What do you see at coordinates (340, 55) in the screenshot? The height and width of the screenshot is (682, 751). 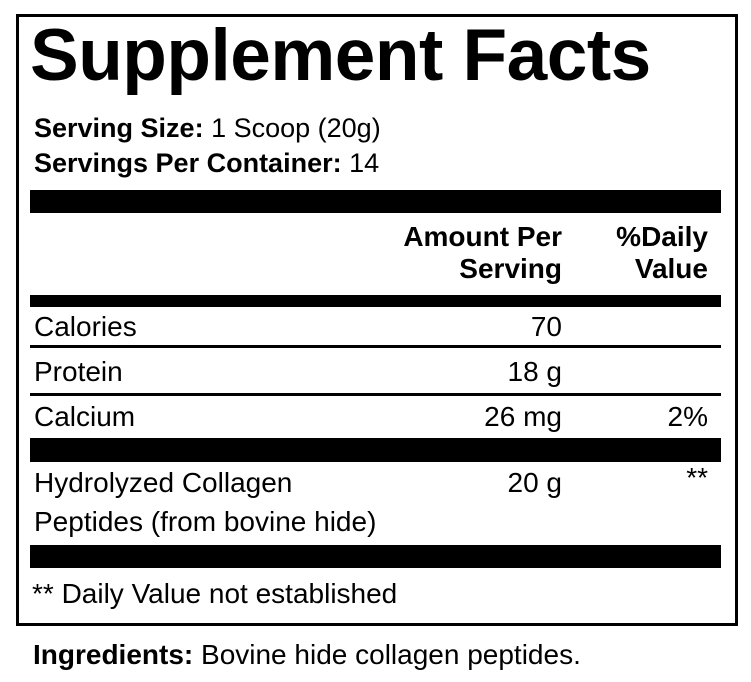 I see `panel-title: Supplement Facts` at bounding box center [340, 55].